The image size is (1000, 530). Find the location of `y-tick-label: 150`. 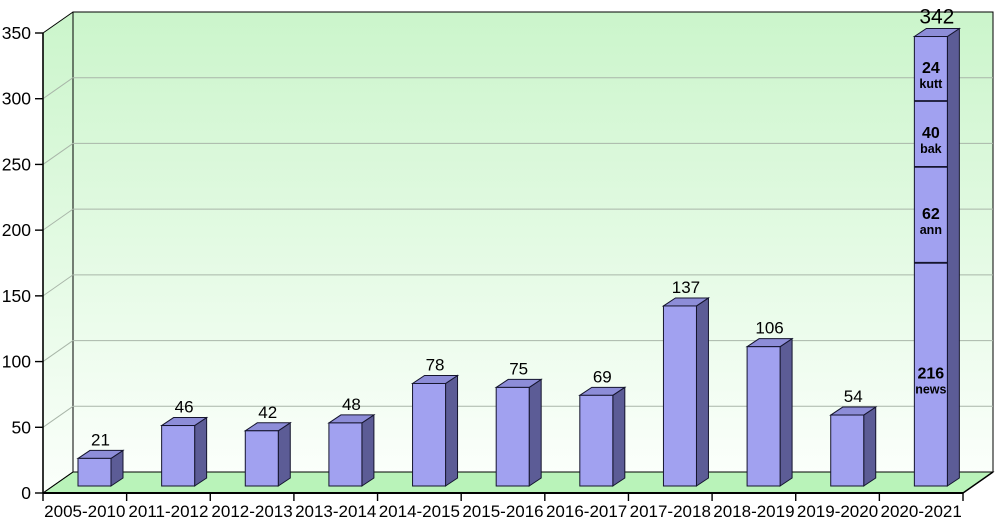

y-tick-label: 150 is located at coordinates (16, 296).